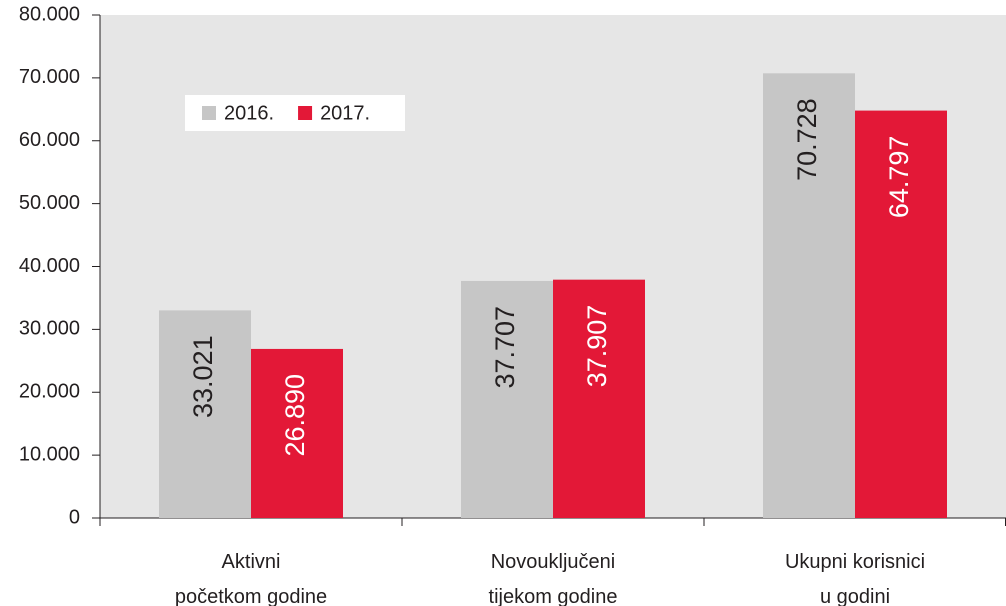 This screenshot has width=1006, height=606. What do you see at coordinates (49, 203) in the screenshot?
I see `y-tick-label: 50.000` at bounding box center [49, 203].